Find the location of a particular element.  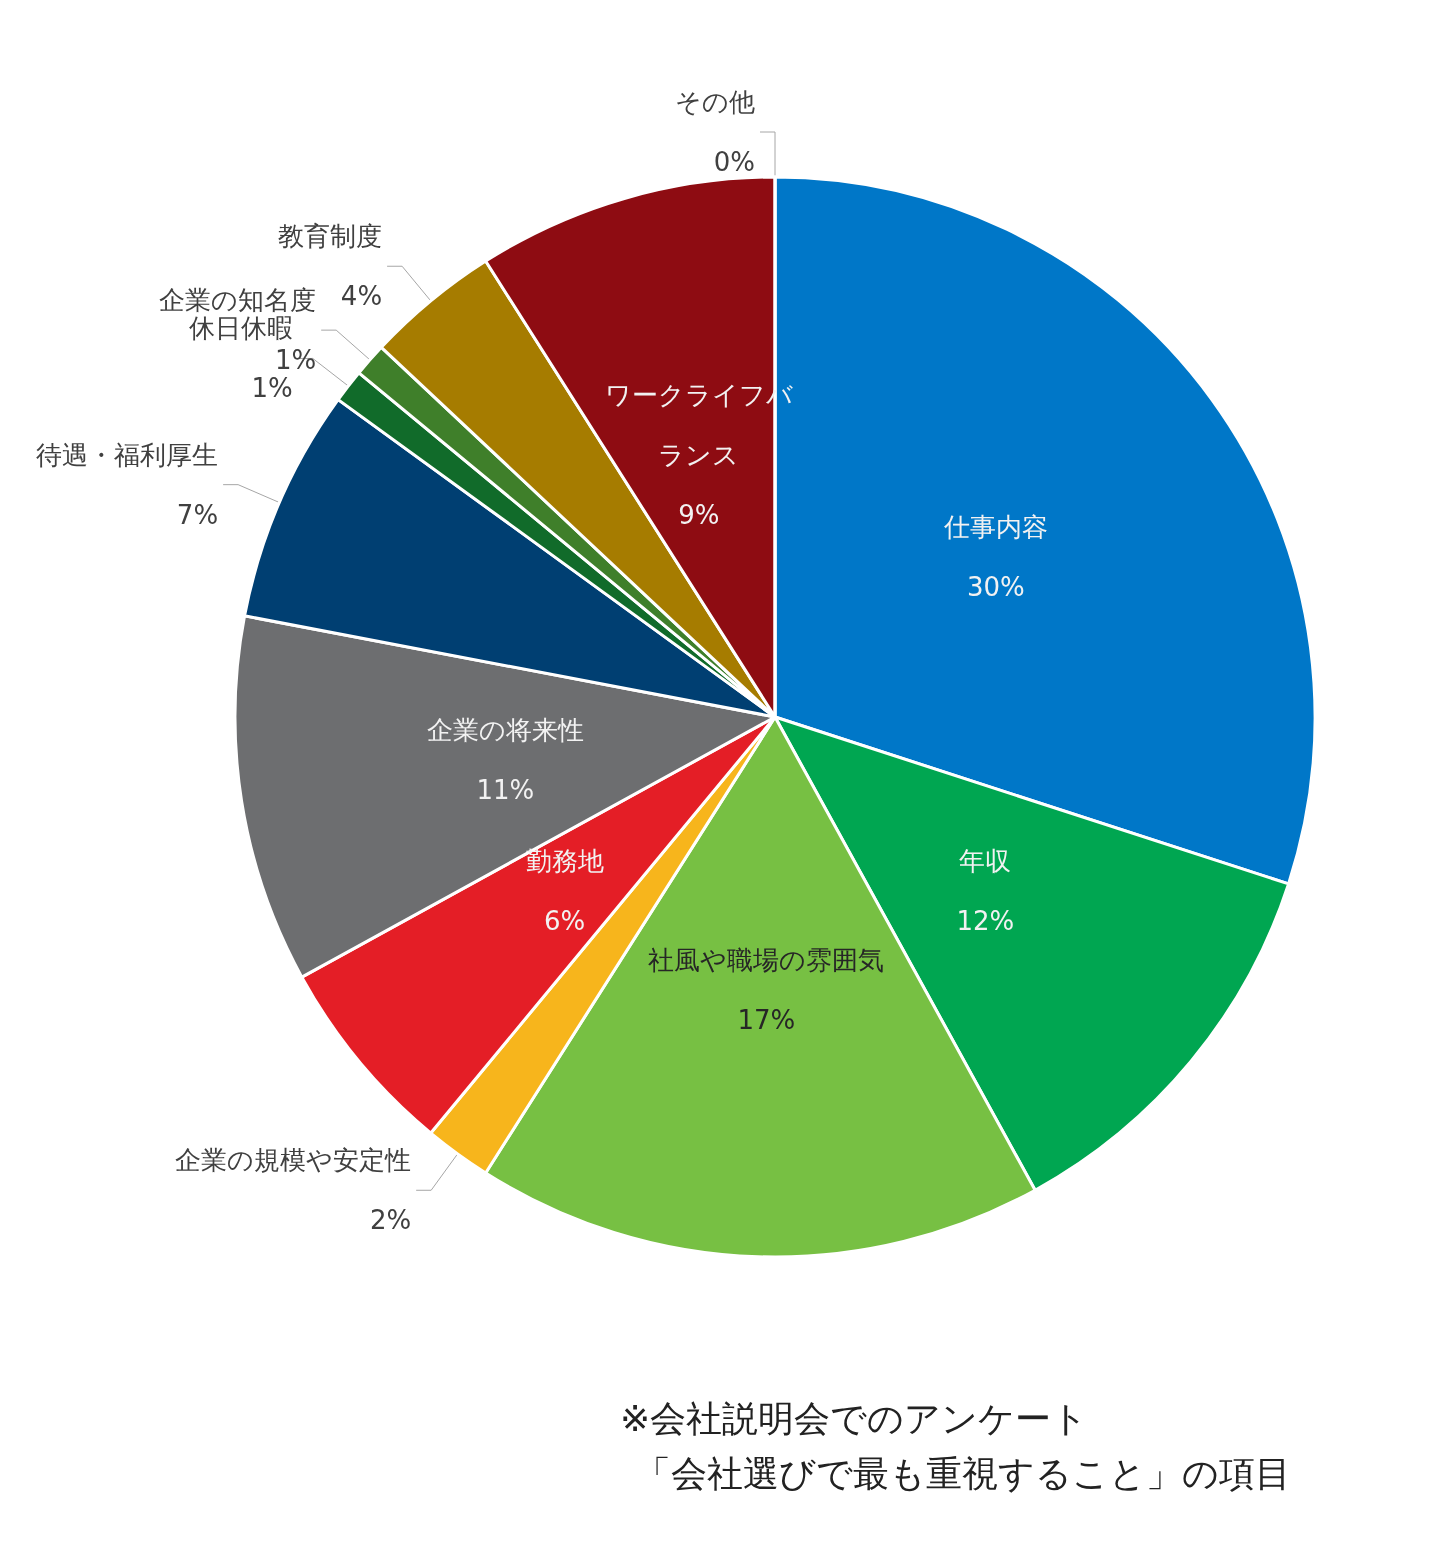

slice-label: 仕事内容 is located at coordinates (995, 526).